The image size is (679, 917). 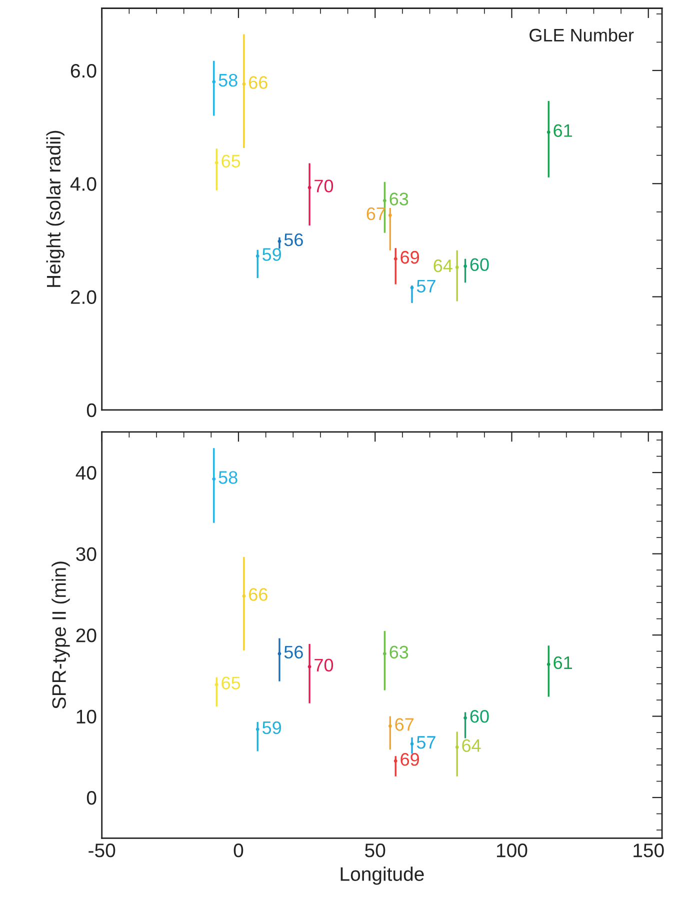 I want to click on annotation: 67, so click(x=404, y=724).